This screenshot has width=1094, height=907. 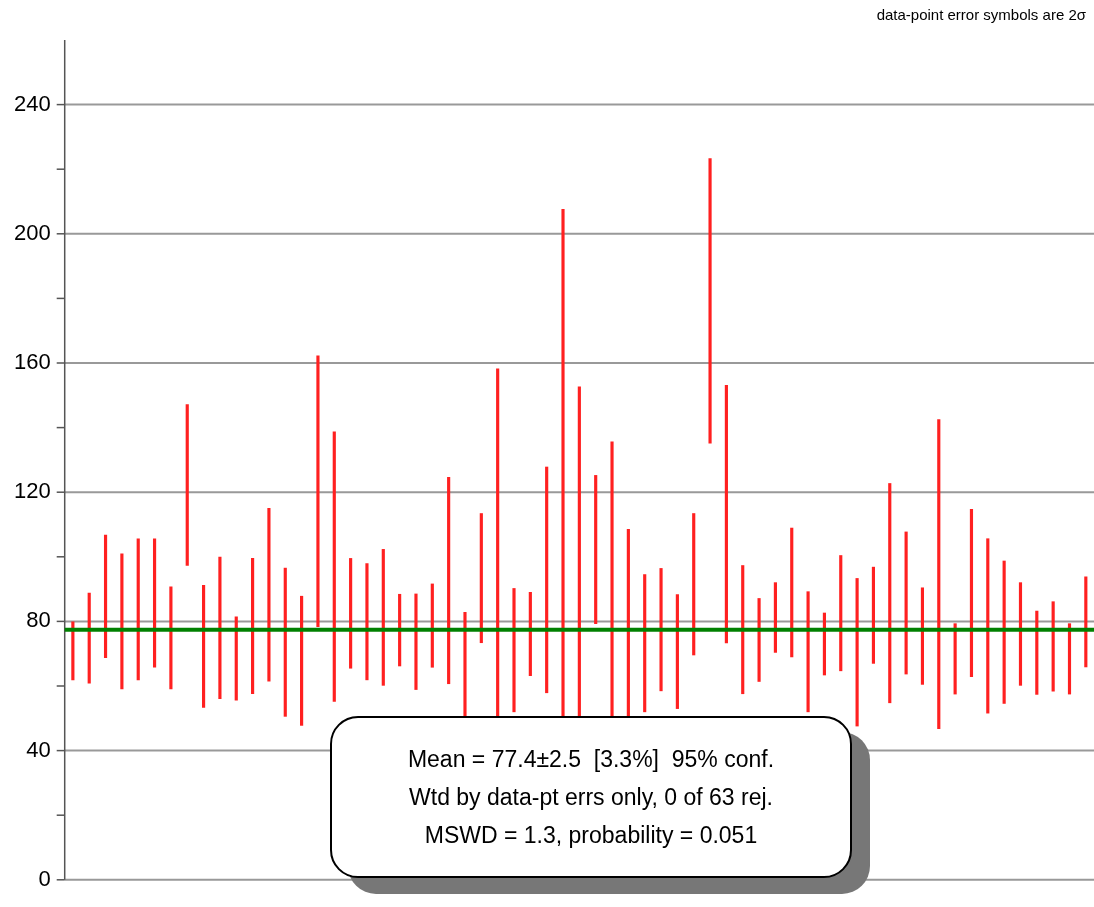 What do you see at coordinates (32, 232) in the screenshot?
I see `y-tick-label: 200` at bounding box center [32, 232].